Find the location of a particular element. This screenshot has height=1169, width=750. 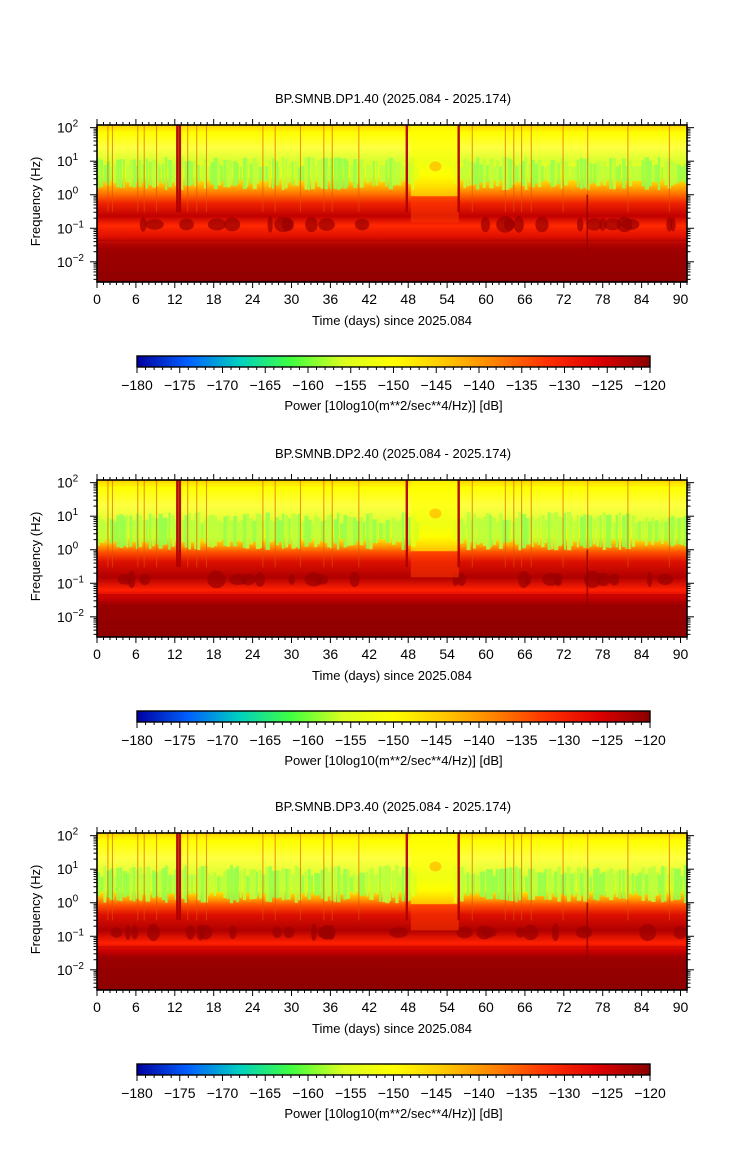

y-tick-label: 10⁰ is located at coordinates (68, 902).